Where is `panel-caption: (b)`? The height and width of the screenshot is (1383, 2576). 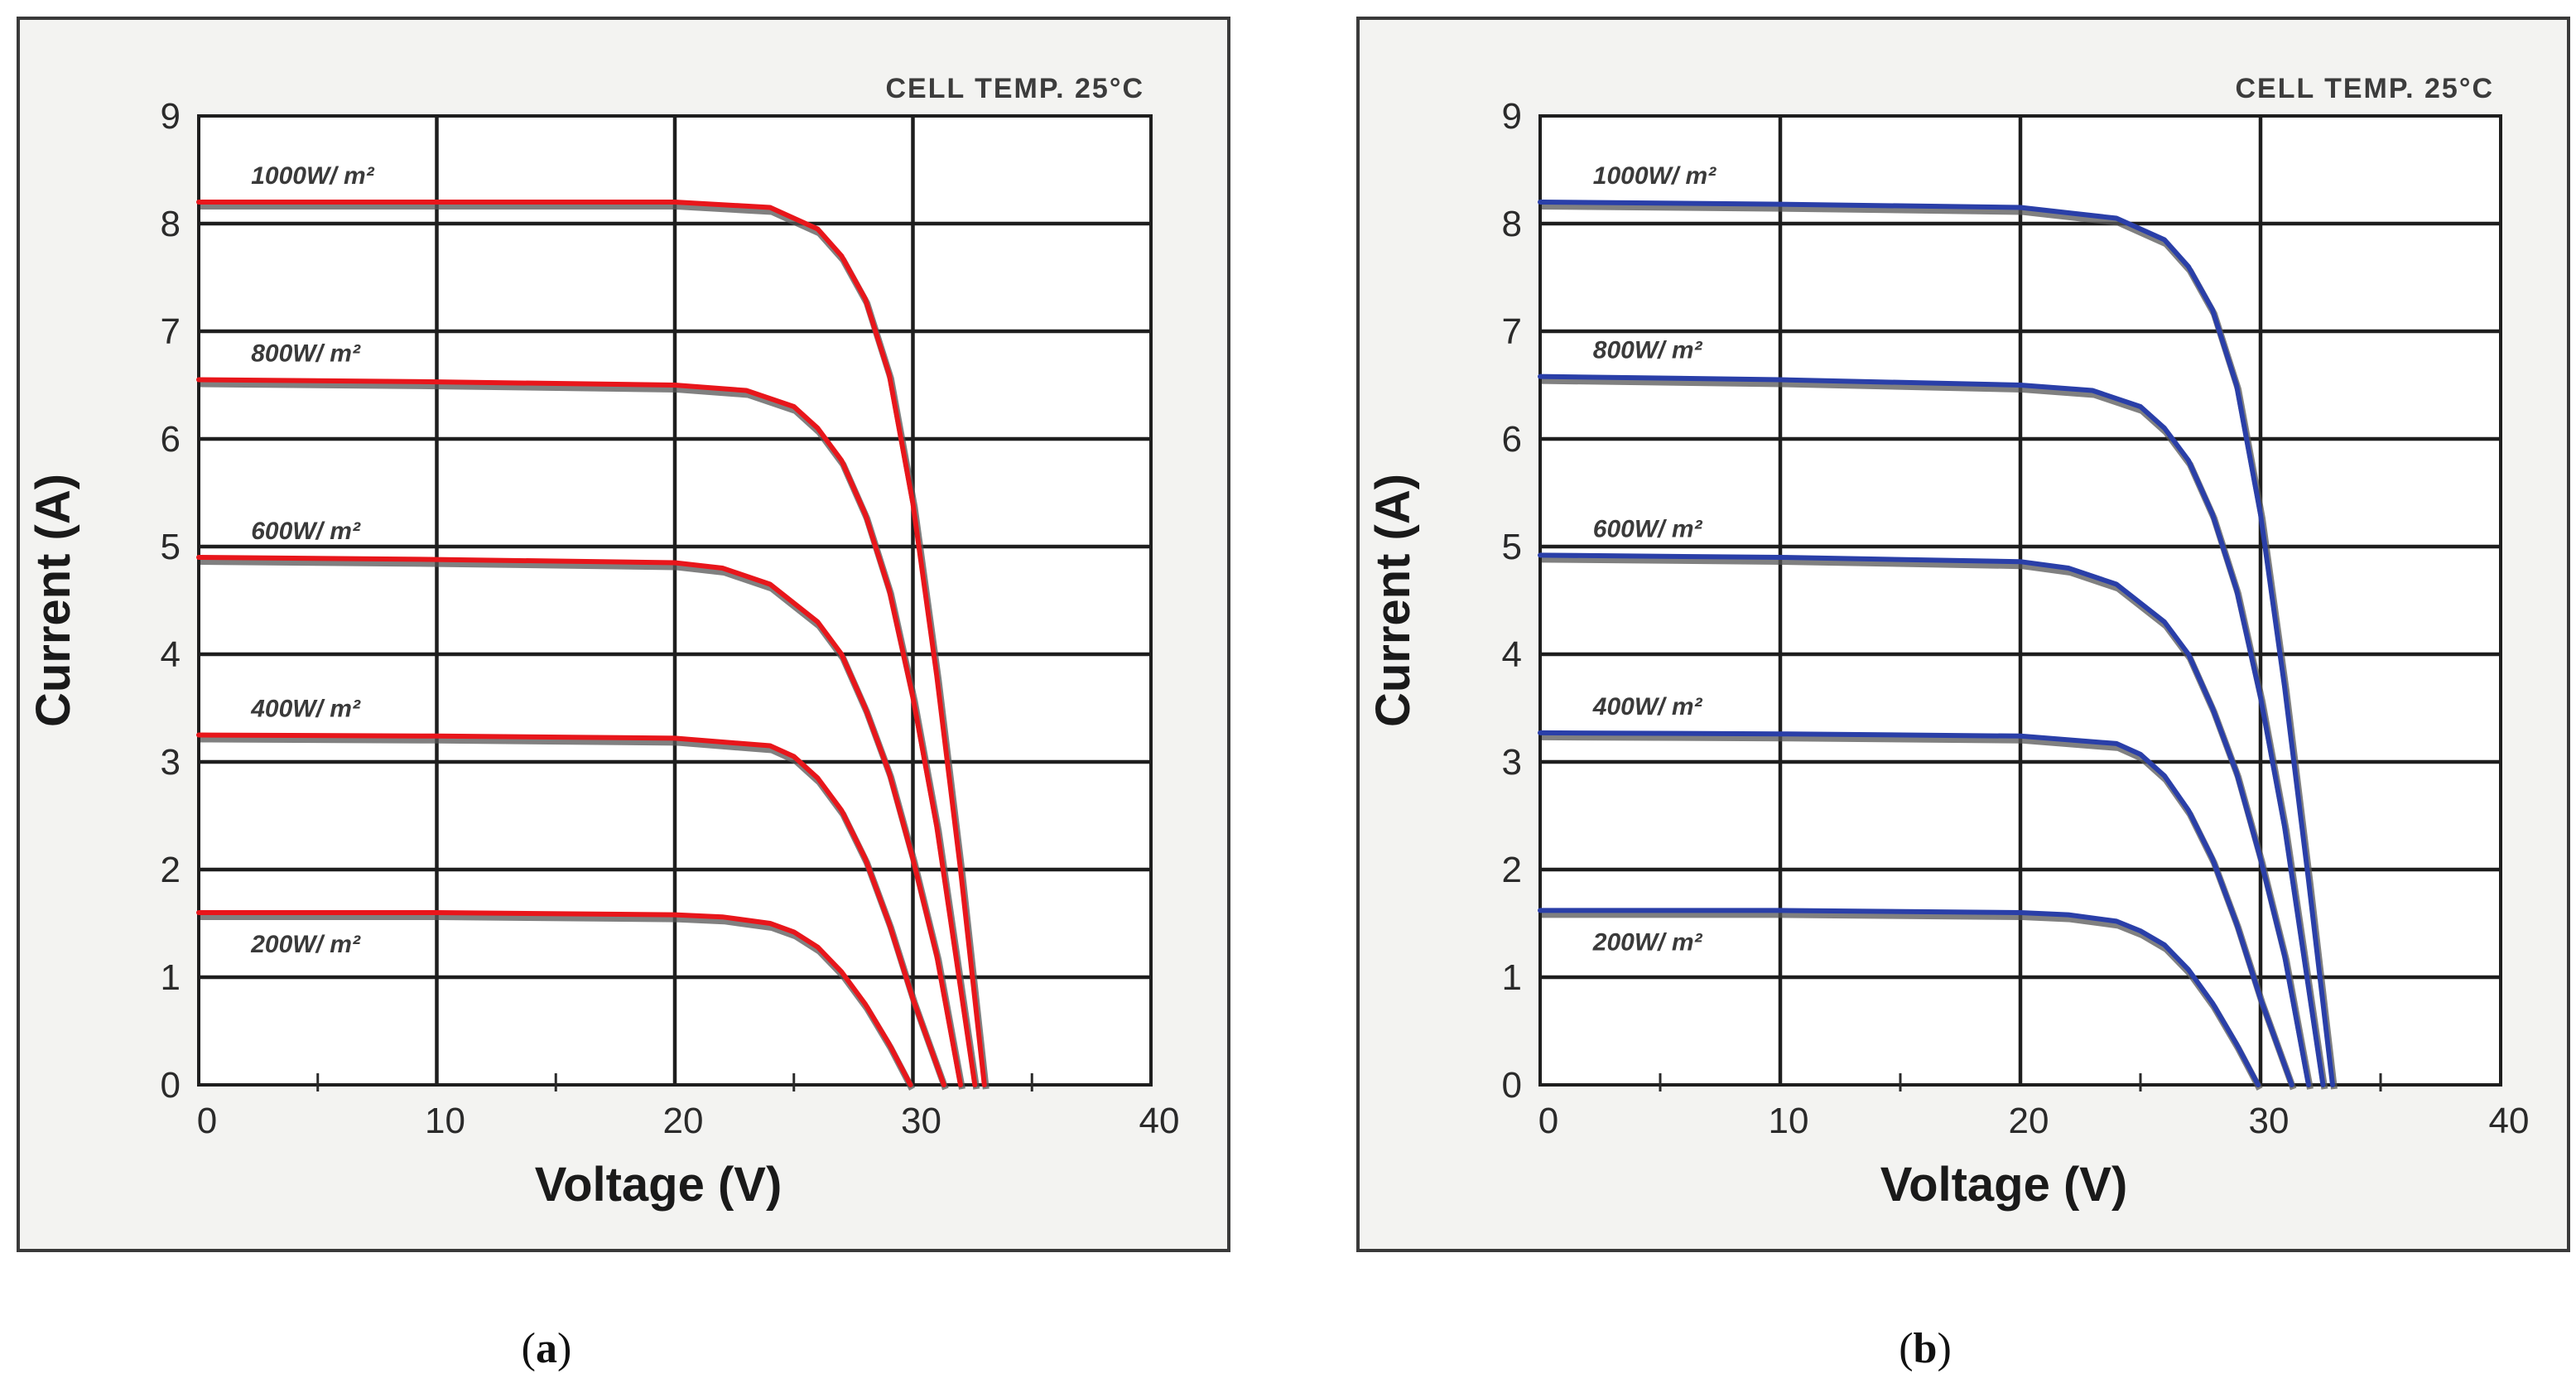
panel-caption: (b) is located at coordinates (1925, 1348).